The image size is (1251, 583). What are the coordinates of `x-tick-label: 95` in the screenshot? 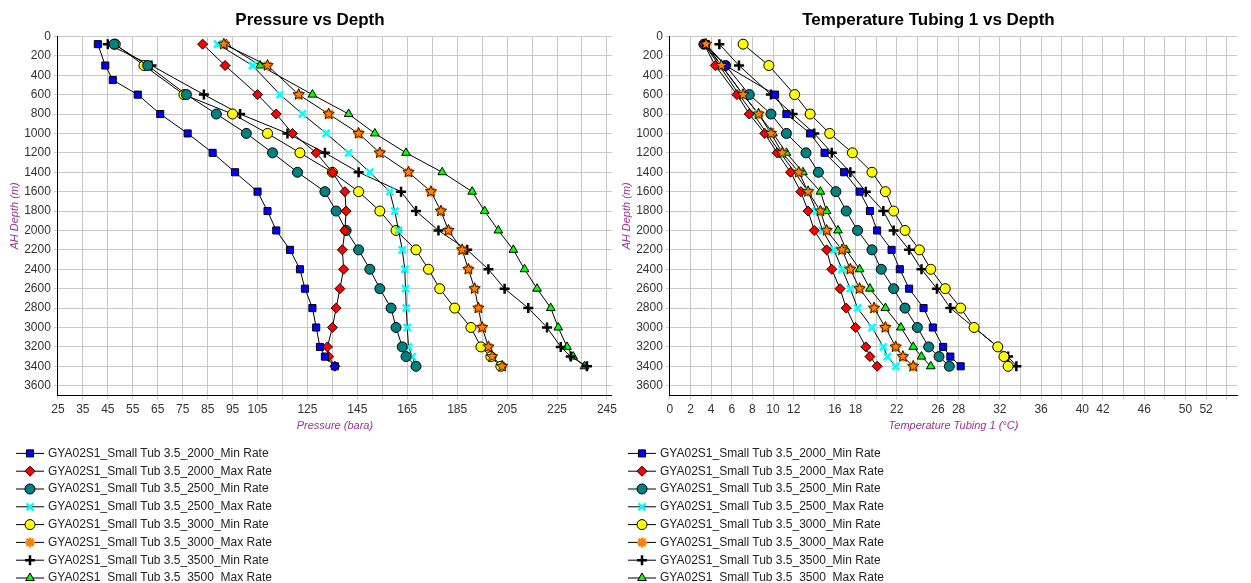 It's located at (232, 408).